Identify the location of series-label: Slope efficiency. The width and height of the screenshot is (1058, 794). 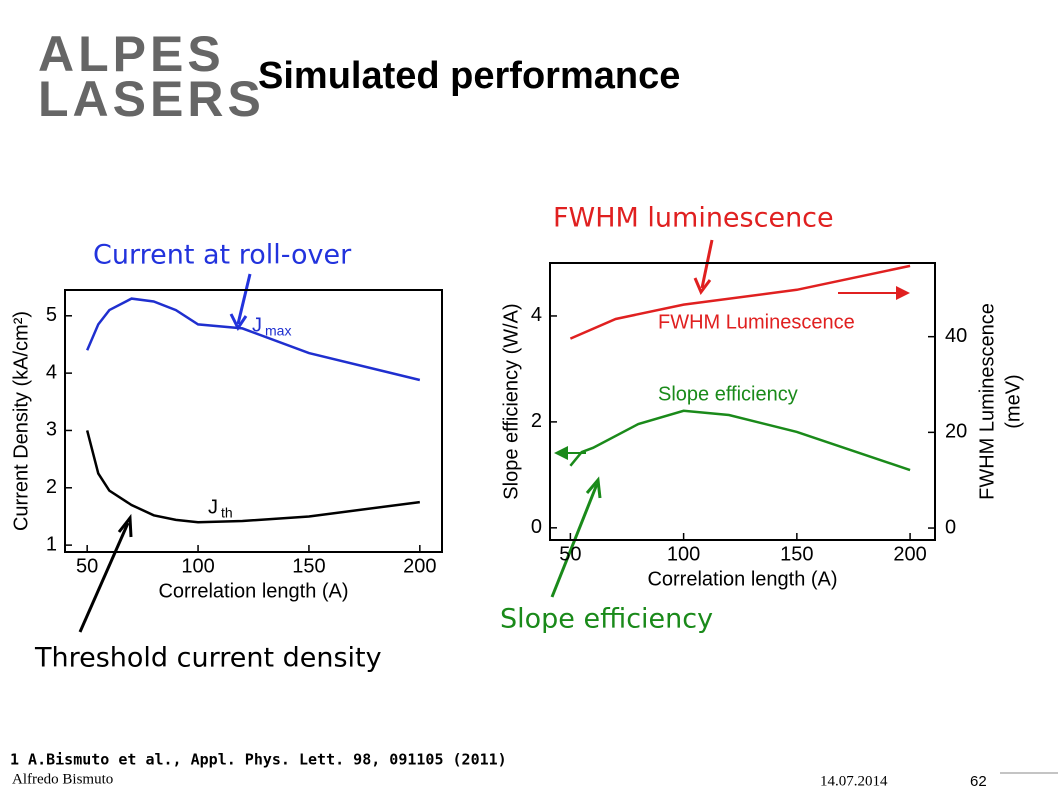
(728, 394).